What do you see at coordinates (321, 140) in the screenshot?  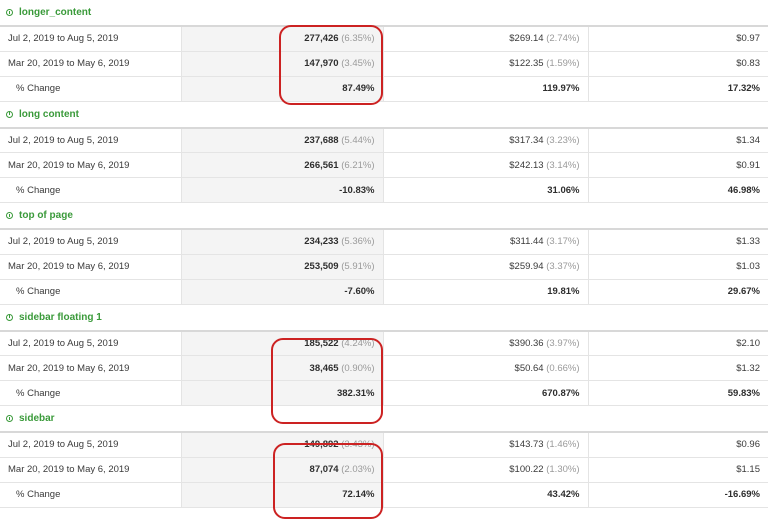 I see `impressions-value: 237,688` at bounding box center [321, 140].